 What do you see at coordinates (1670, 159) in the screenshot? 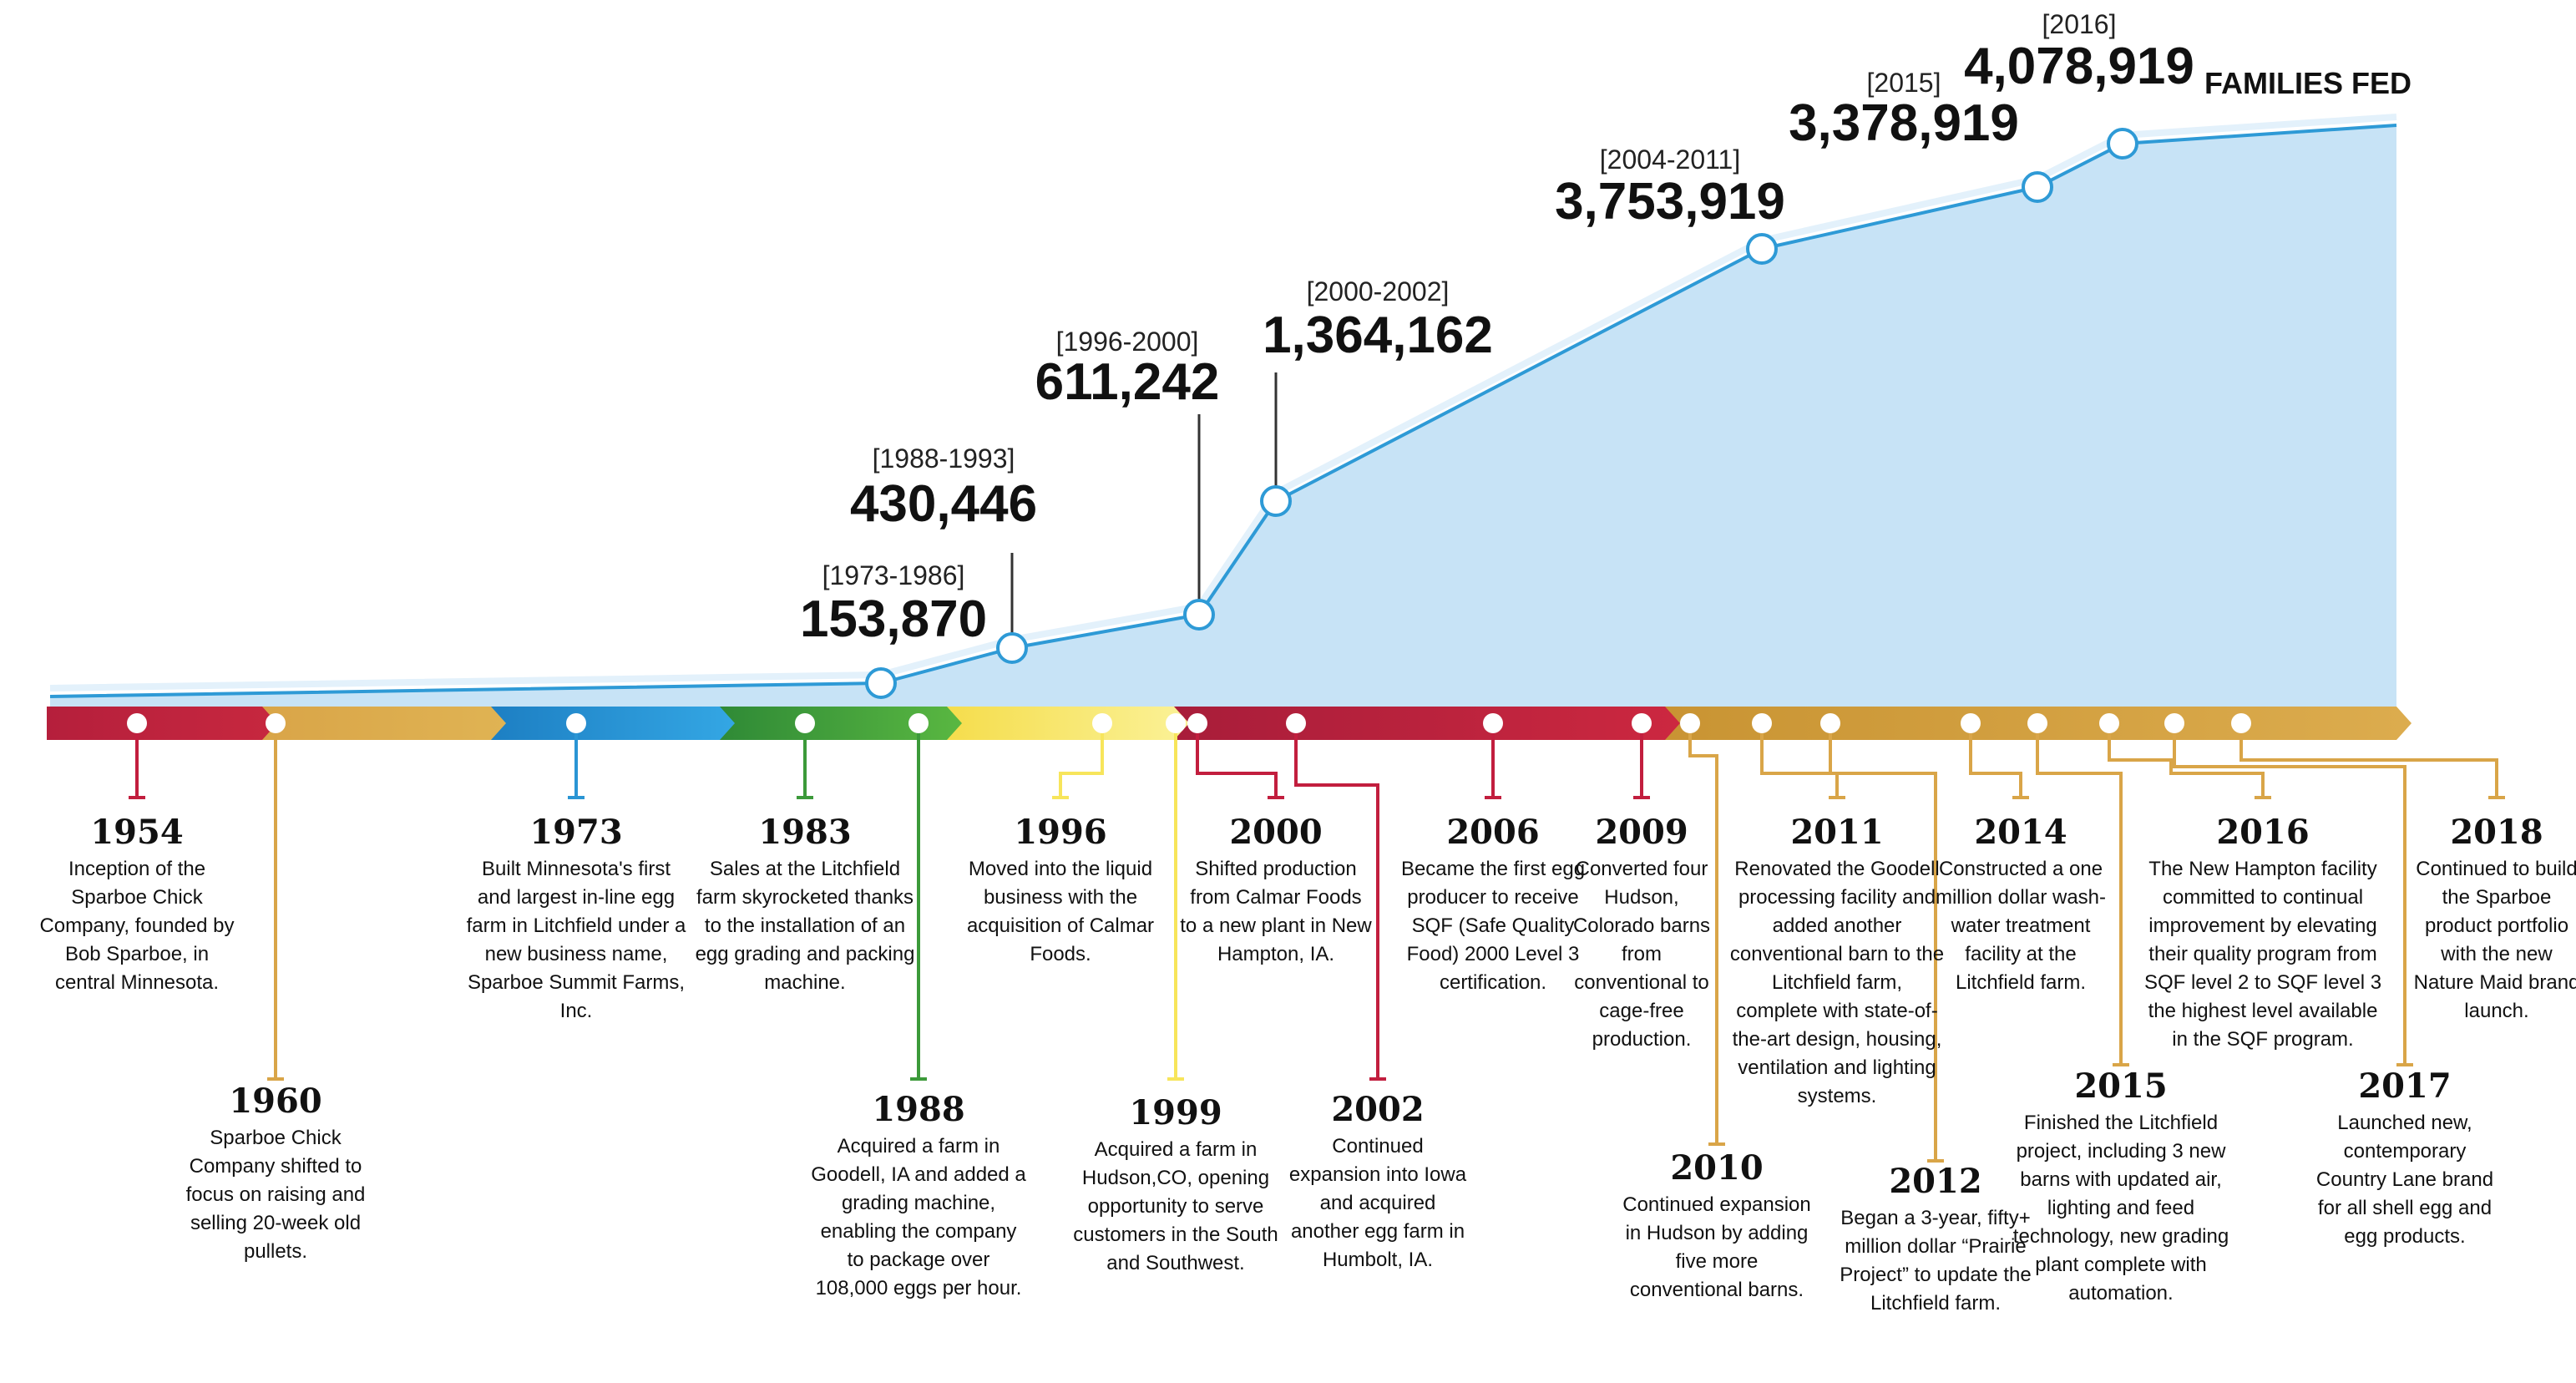
I see `milestone-period: [2004-2011]` at bounding box center [1670, 159].